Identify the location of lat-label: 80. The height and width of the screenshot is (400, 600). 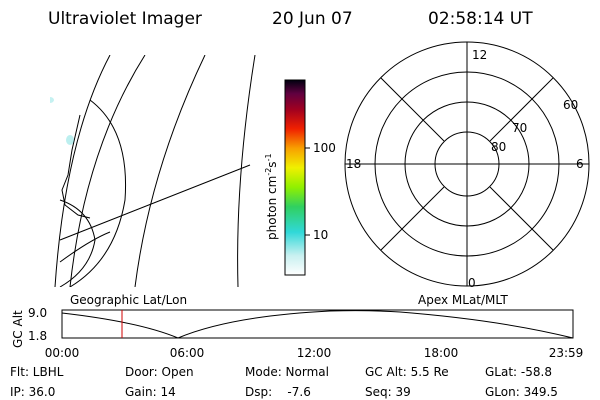
(498, 147).